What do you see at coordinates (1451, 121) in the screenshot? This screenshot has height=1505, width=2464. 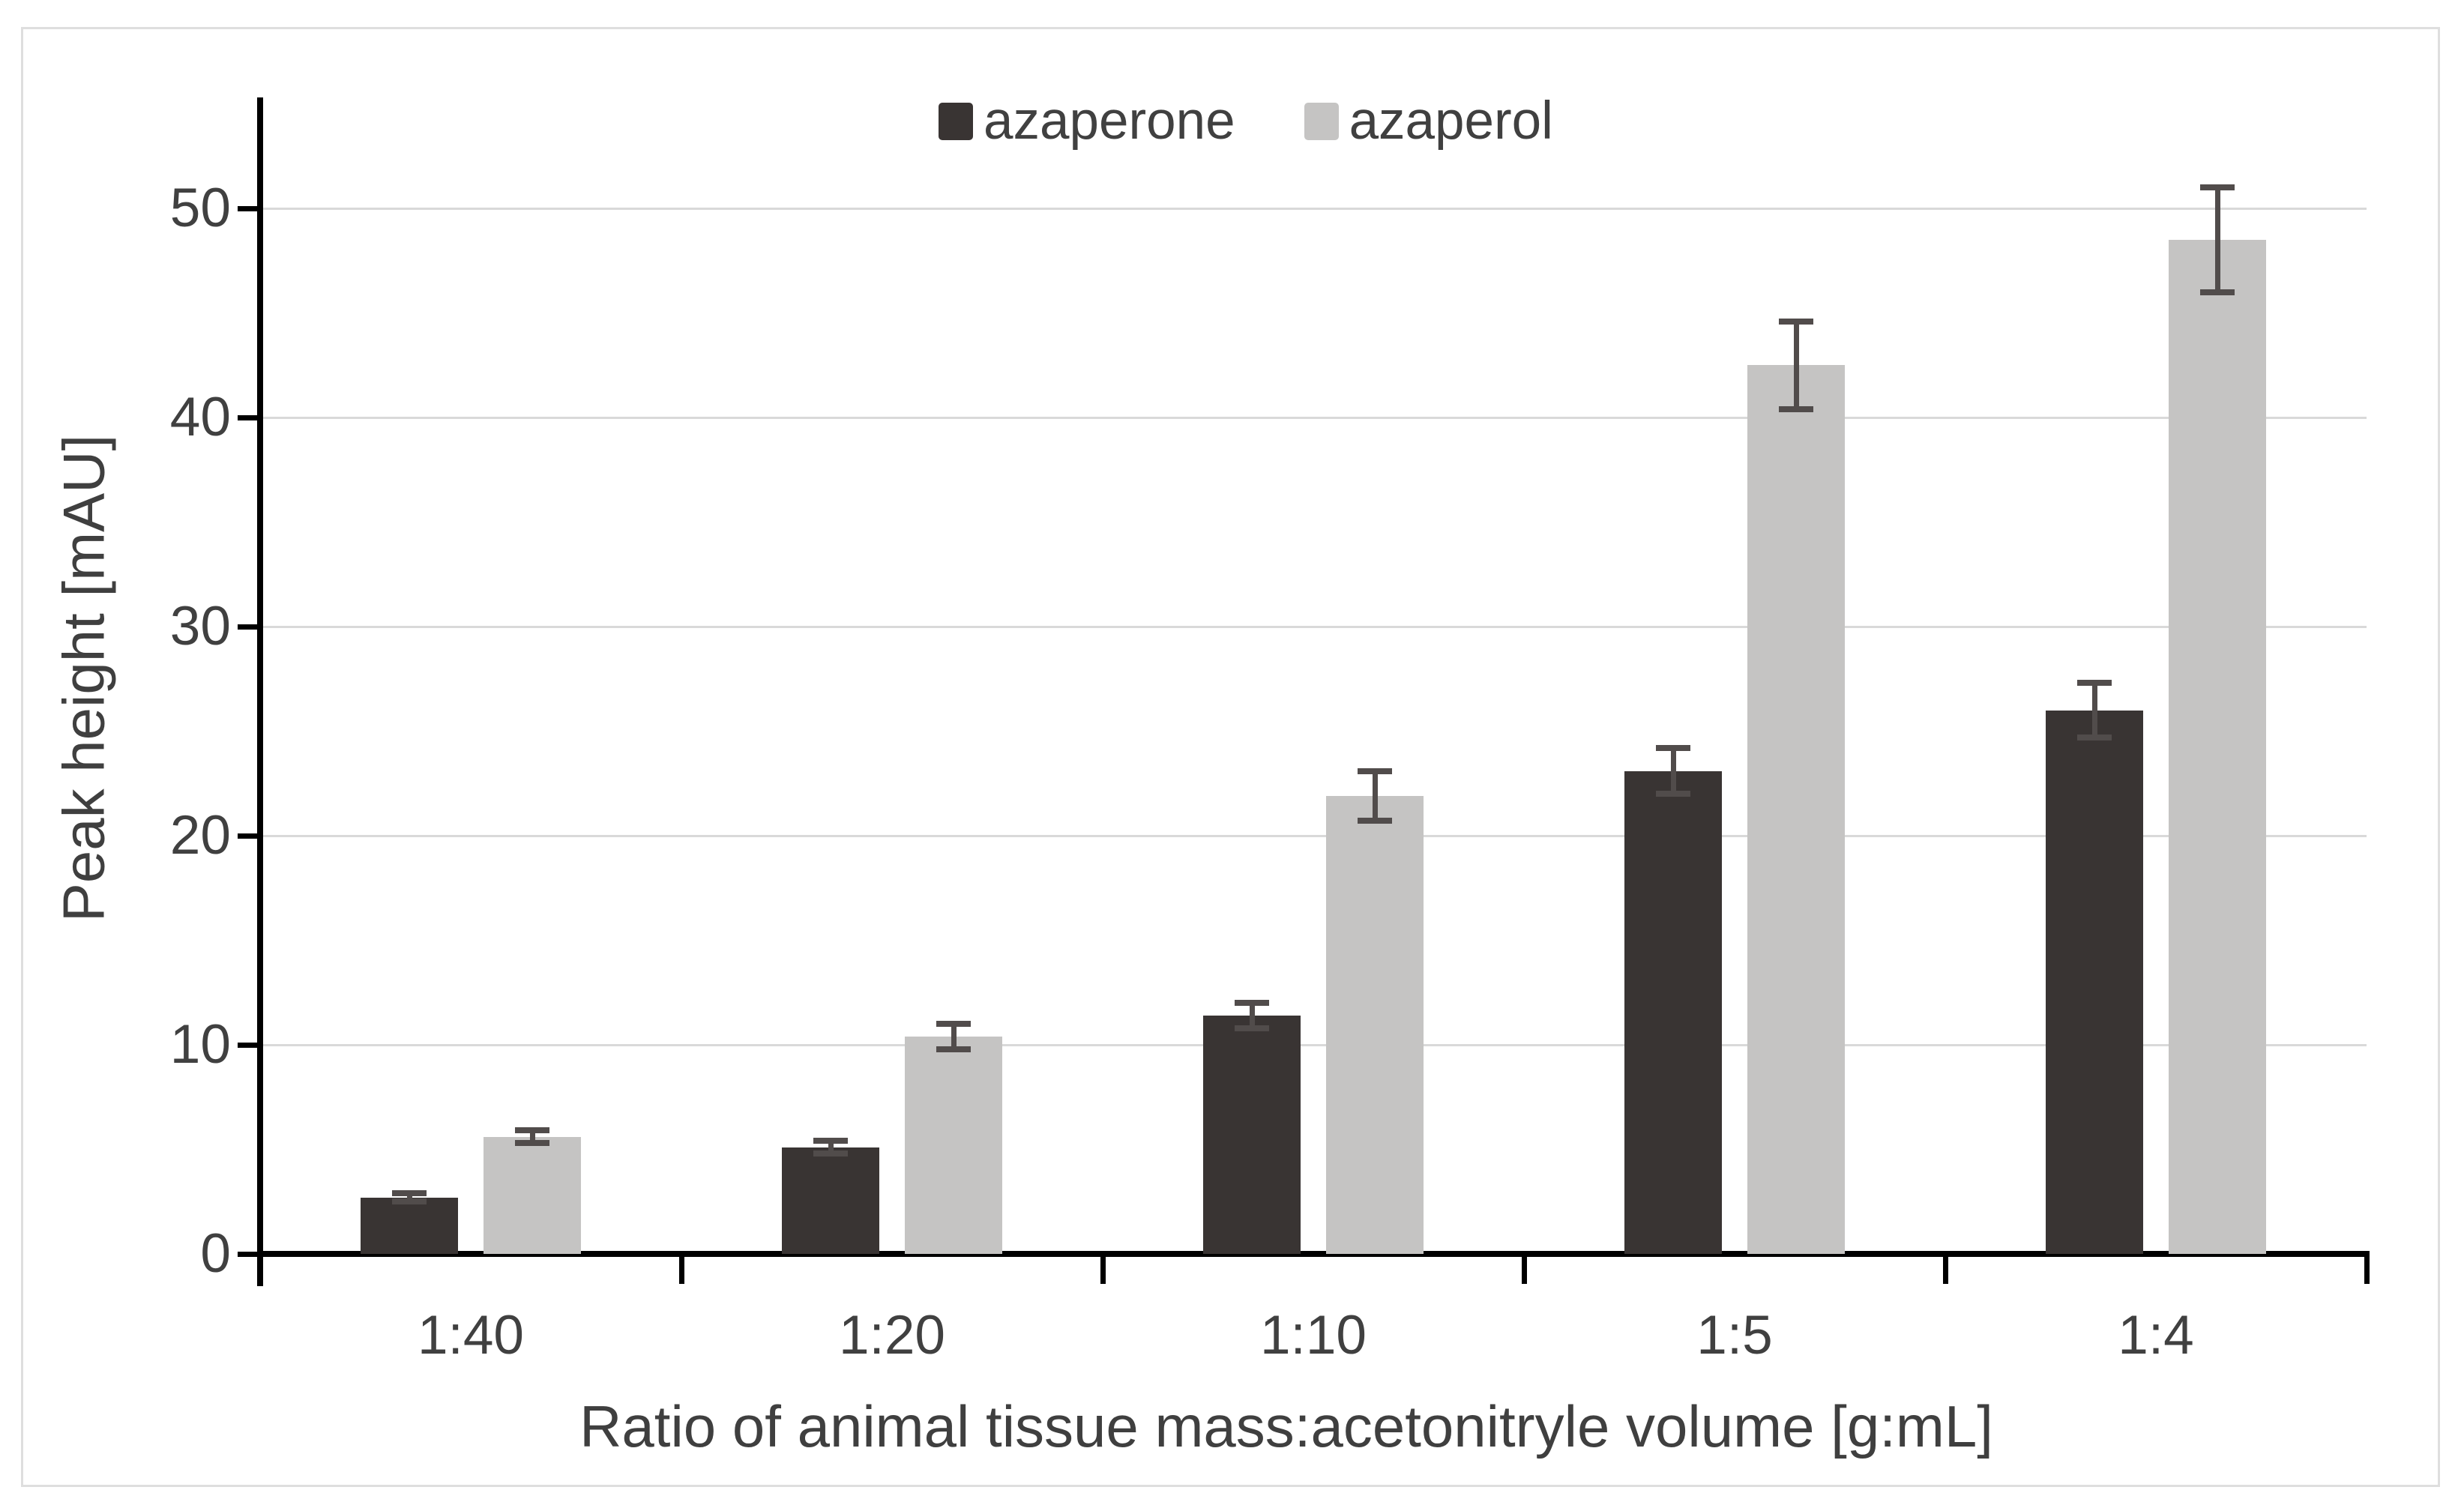 I see `legend-label-azaperol: azaperol` at bounding box center [1451, 121].